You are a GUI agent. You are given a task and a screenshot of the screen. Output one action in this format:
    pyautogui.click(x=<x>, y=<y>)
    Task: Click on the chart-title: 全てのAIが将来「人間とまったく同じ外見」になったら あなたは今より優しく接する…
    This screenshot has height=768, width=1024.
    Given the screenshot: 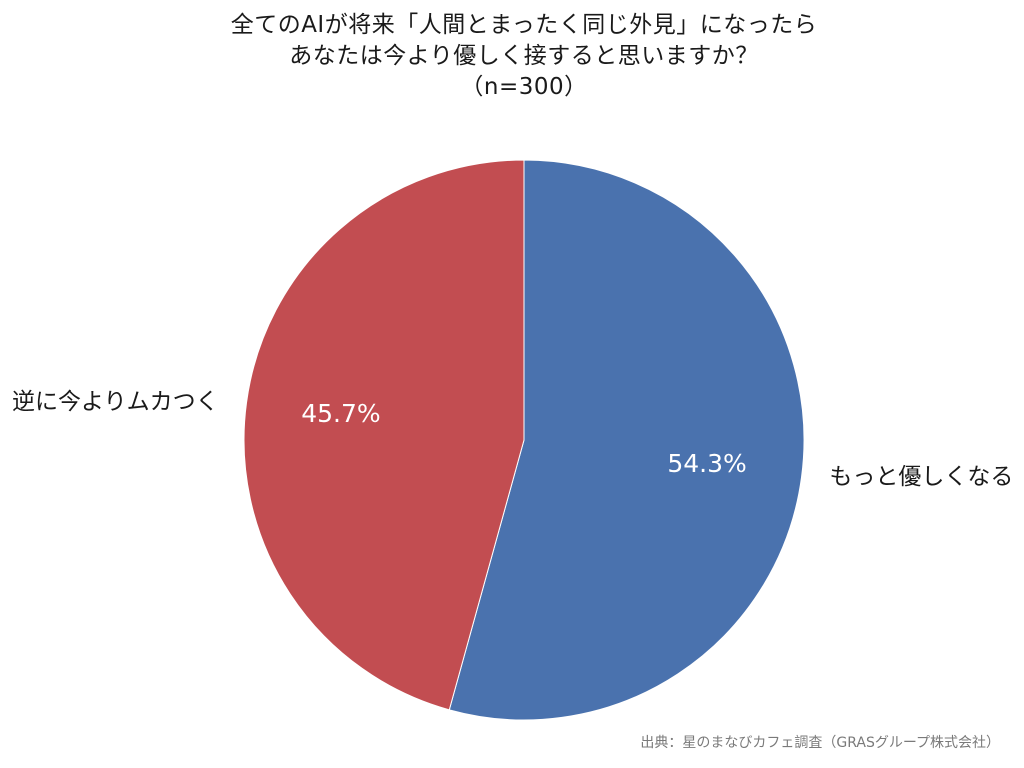 What is the action you would take?
    pyautogui.click(x=512, y=56)
    